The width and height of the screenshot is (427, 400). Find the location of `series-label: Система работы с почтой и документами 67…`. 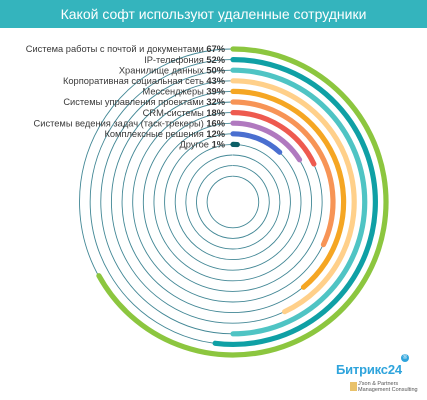

series-label: Система работы с почтой и документами 67… is located at coordinates (126, 49).